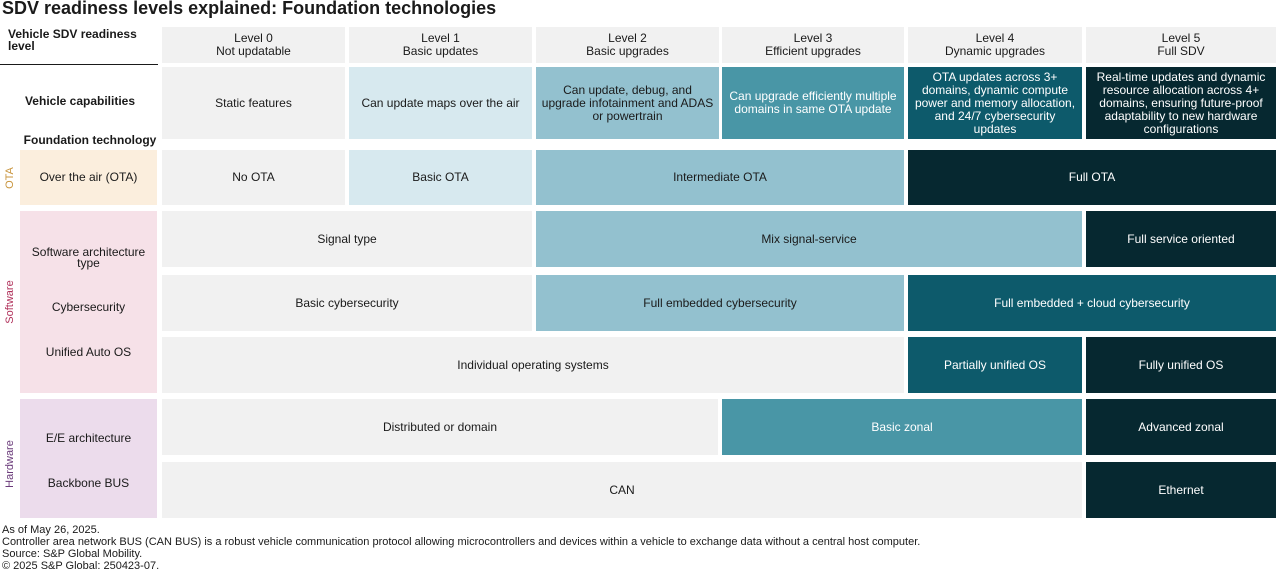  Describe the element at coordinates (253, 51) in the screenshot. I see `level-0-name: Not updatable` at that location.